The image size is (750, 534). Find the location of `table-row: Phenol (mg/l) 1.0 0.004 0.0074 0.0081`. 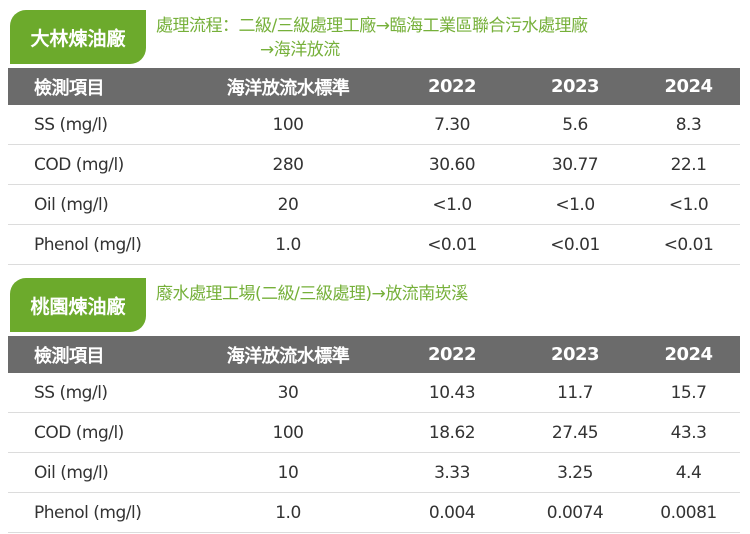

table-row: Phenol (mg/l) 1.0 0.004 0.0074 0.0081 is located at coordinates (374, 512).